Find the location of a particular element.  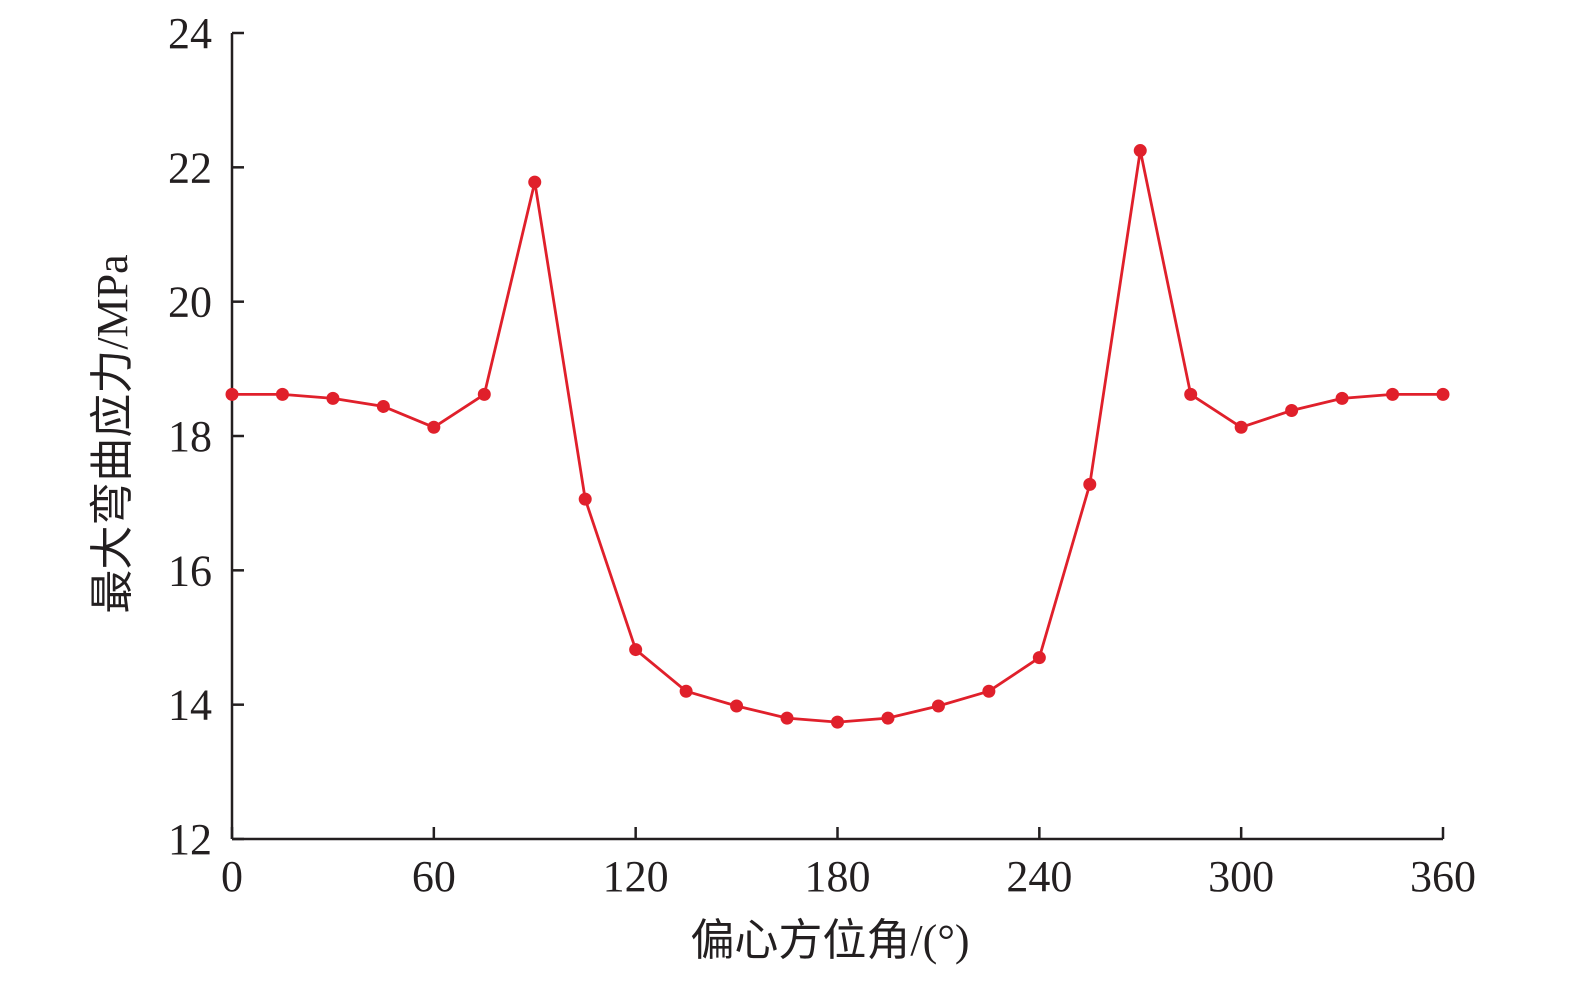

x-axis-title: 偏心方位角/(°) is located at coordinates (829, 940).